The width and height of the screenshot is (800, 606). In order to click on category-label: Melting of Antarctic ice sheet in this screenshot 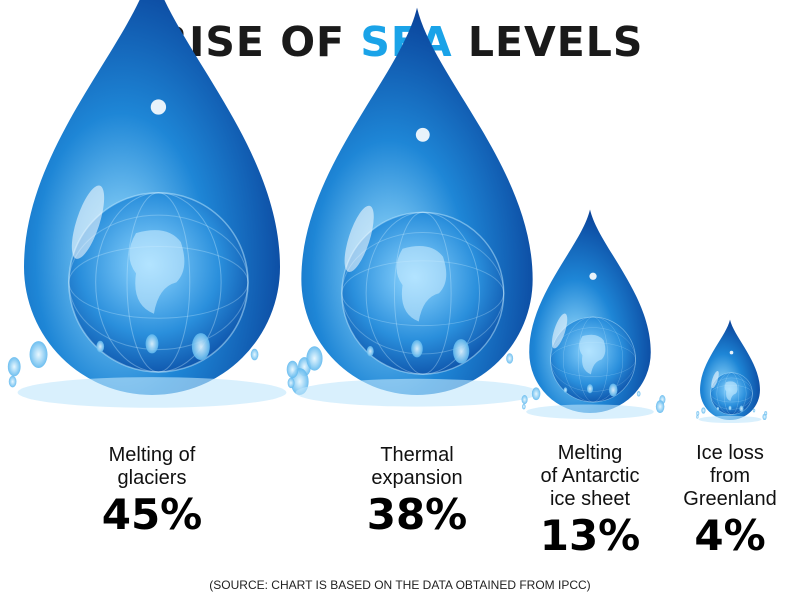, I will do `click(590, 476)`.